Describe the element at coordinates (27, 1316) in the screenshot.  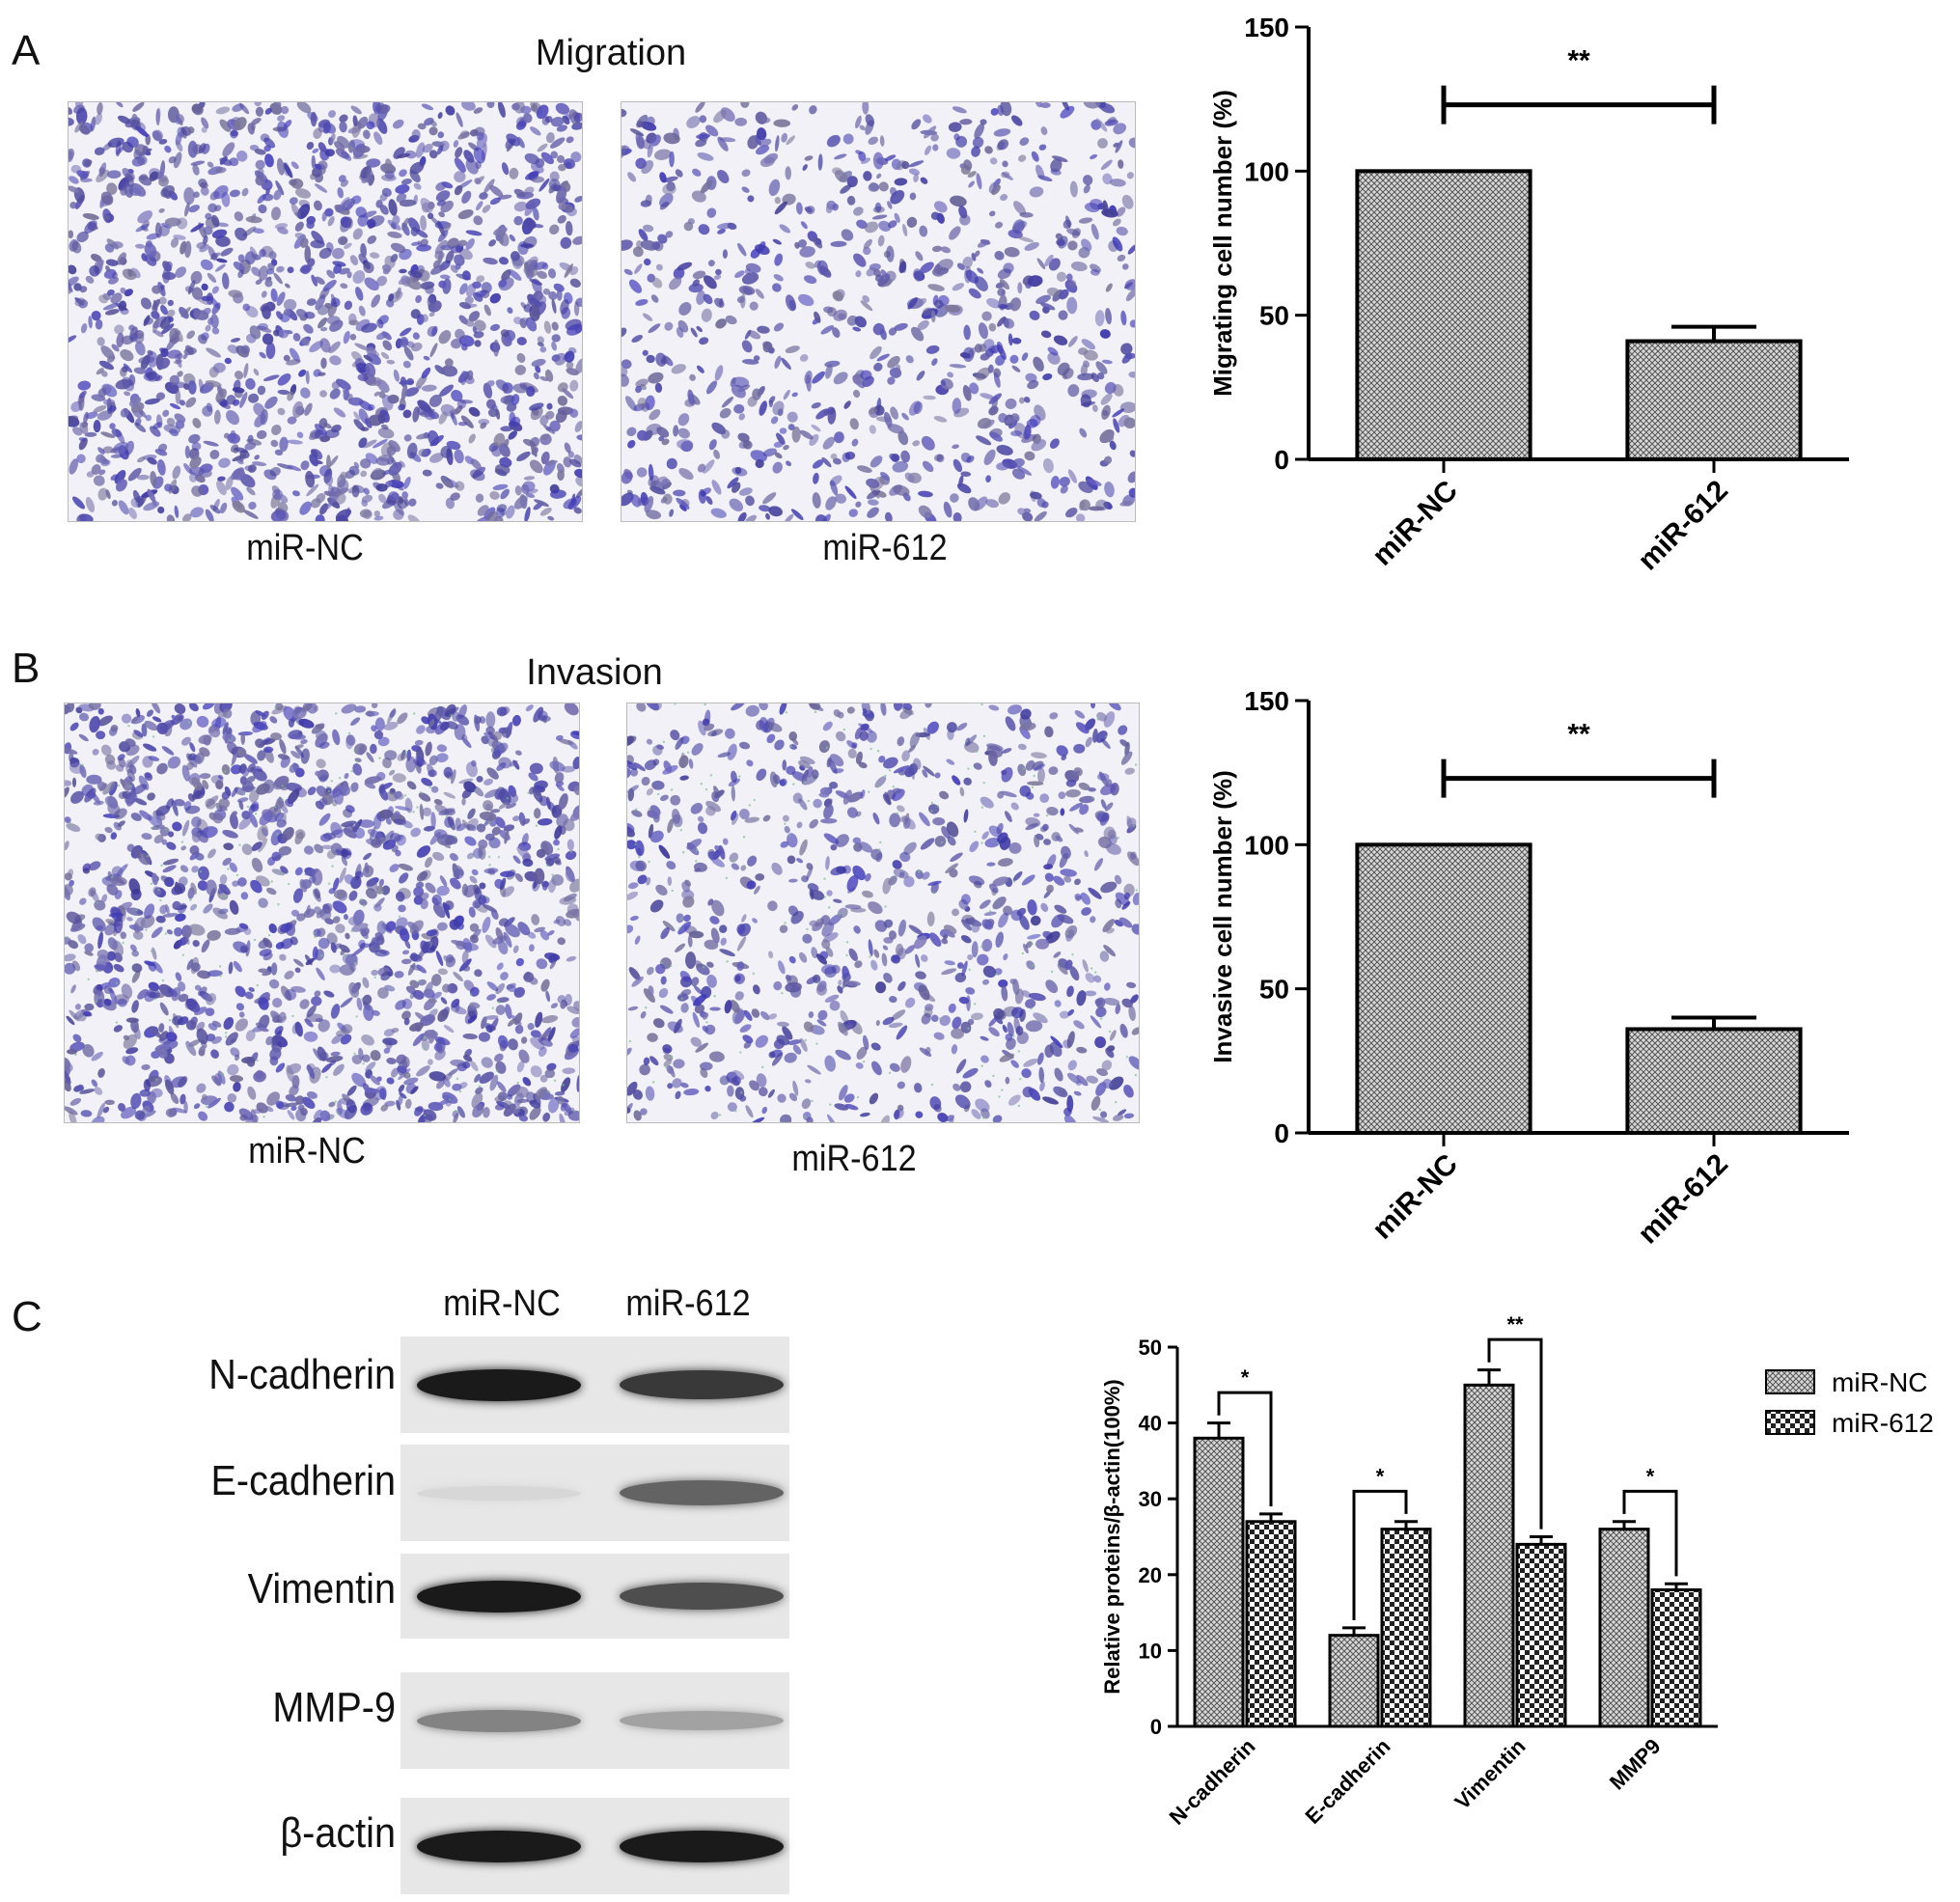
I see `panel-letter-c: C` at that location.